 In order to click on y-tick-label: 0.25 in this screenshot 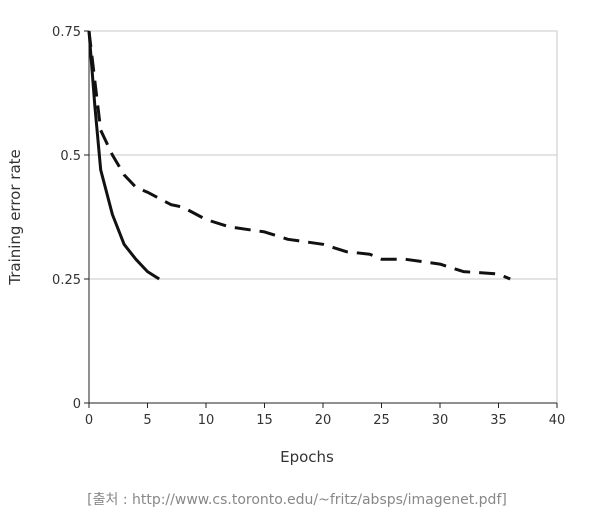, I will do `click(66, 280)`.